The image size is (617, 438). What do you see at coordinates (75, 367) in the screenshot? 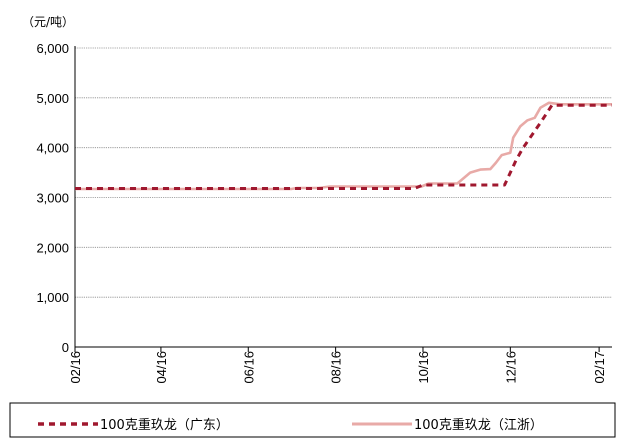
I see `x-tick-label: 02/16` at bounding box center [75, 367].